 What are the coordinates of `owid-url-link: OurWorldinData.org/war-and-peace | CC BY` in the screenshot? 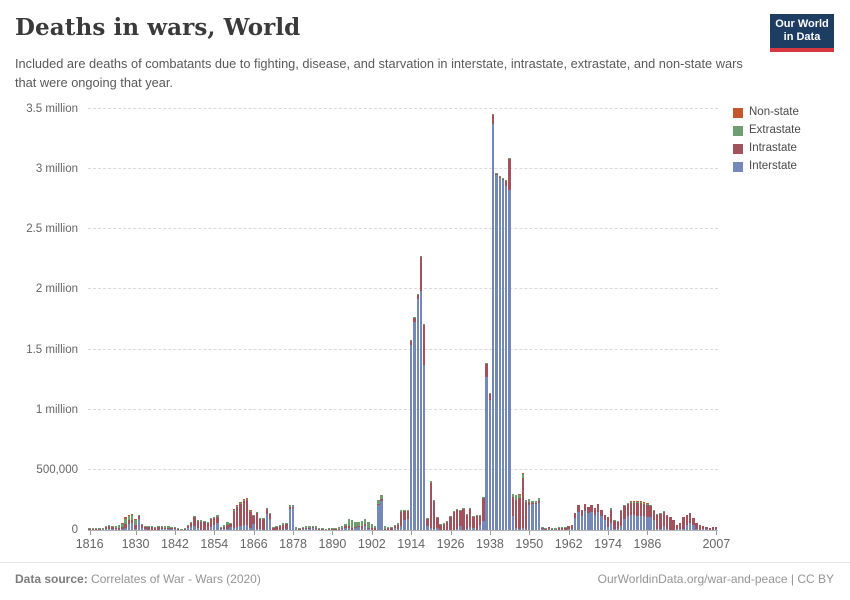 It's located at (715, 579).